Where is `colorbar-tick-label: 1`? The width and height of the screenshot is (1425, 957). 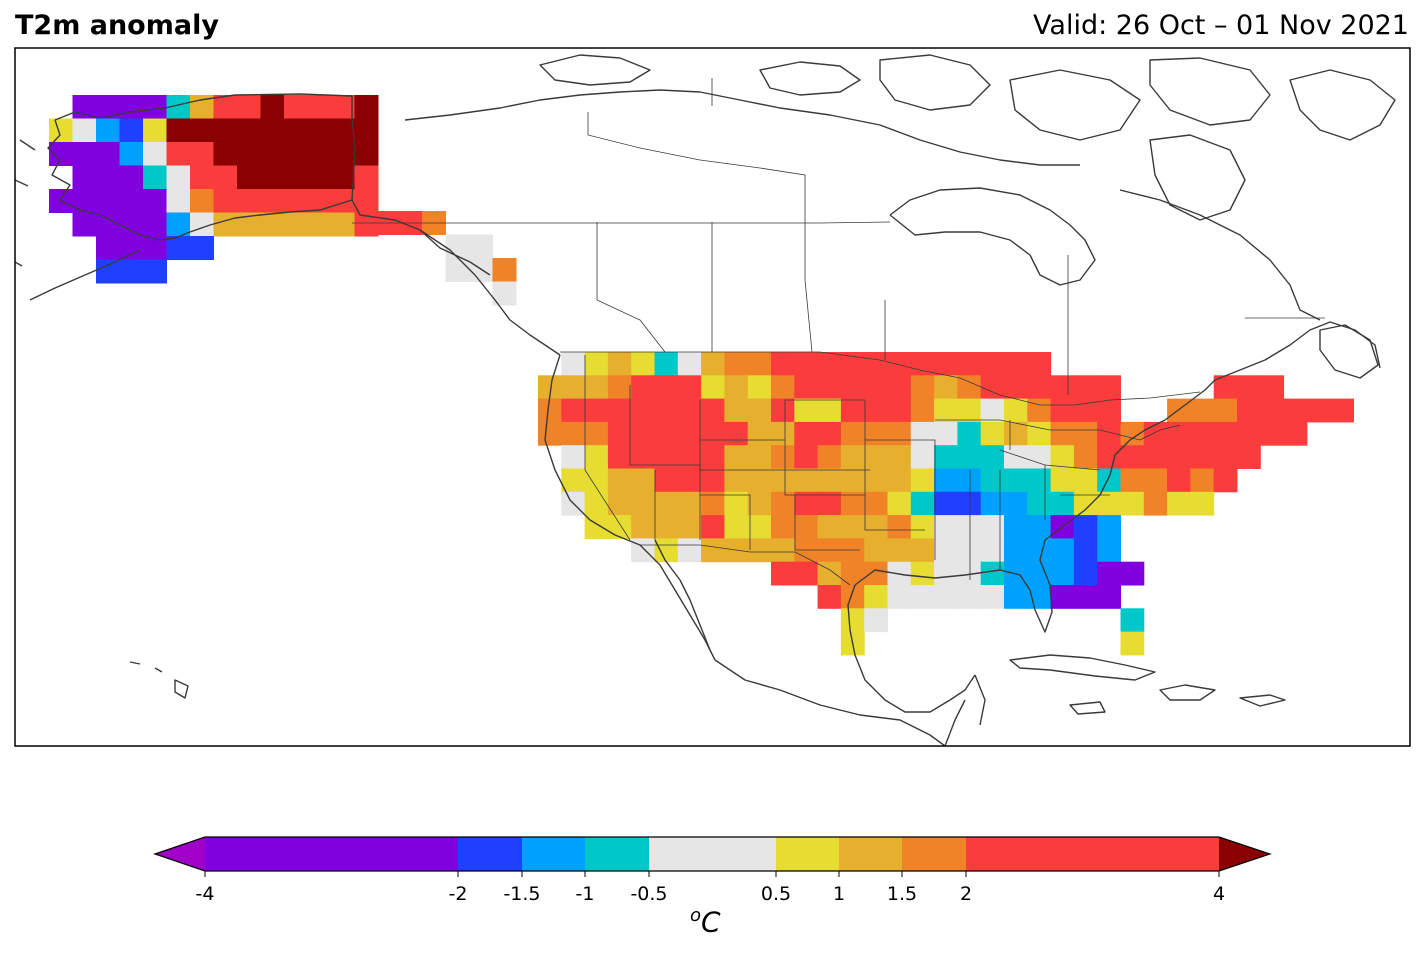
colorbar-tick-label: 1 is located at coordinates (839, 894).